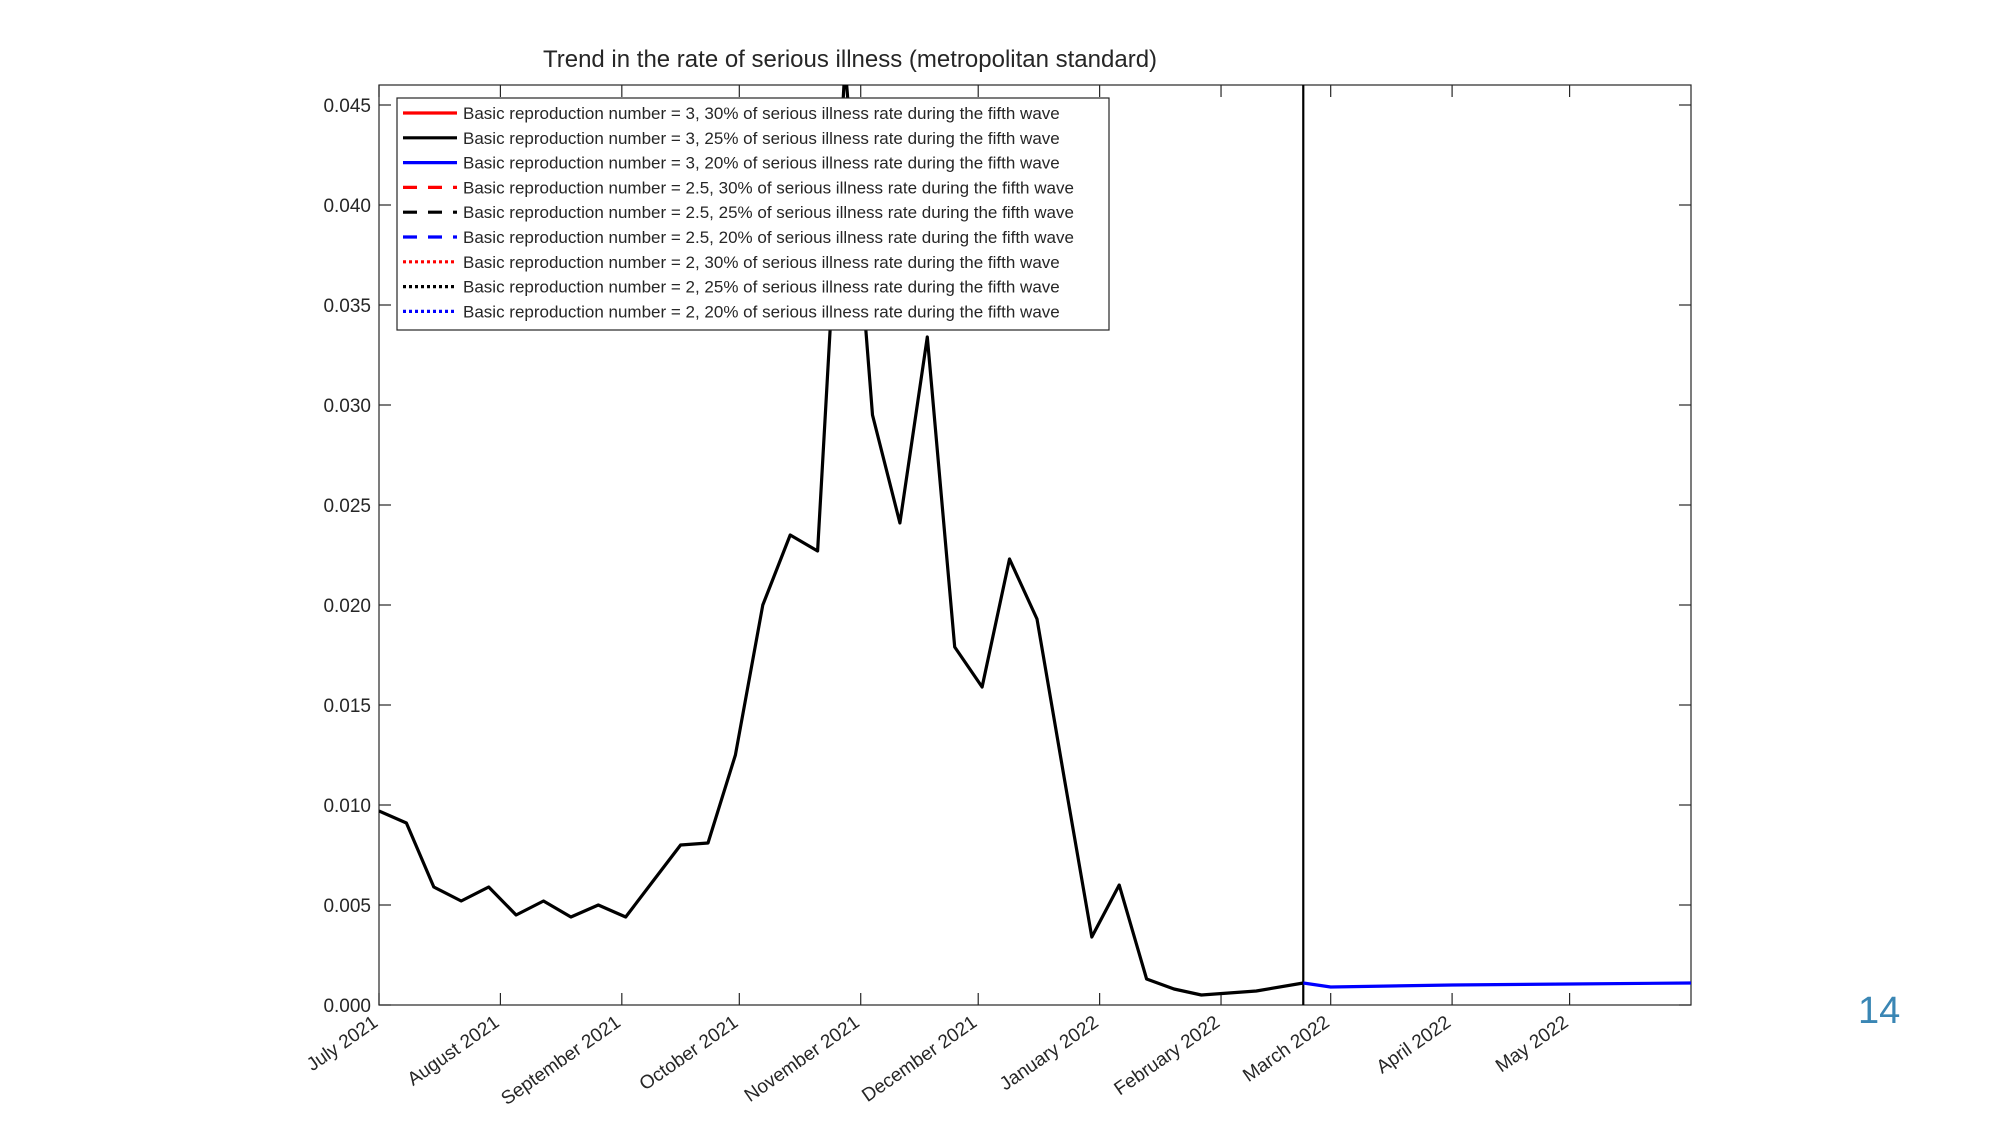 Image resolution: width=2000 pixels, height=1125 pixels. I want to click on y-tick-label: 0.000, so click(347, 1006).